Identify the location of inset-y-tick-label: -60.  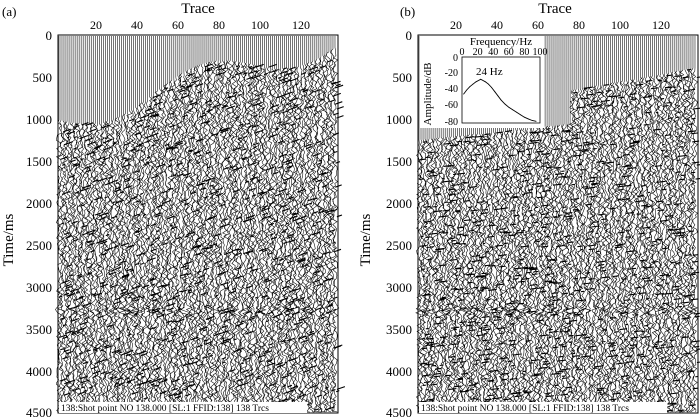
(451, 105).